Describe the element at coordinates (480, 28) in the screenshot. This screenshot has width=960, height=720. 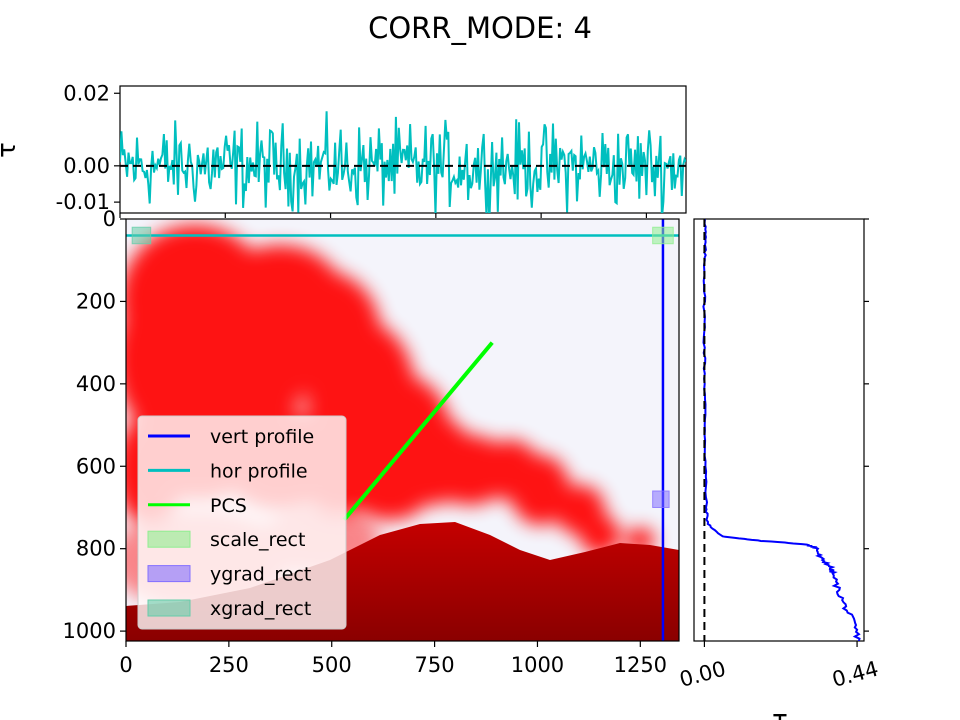
I see `figure-title: CORR_MODE: 4` at that location.